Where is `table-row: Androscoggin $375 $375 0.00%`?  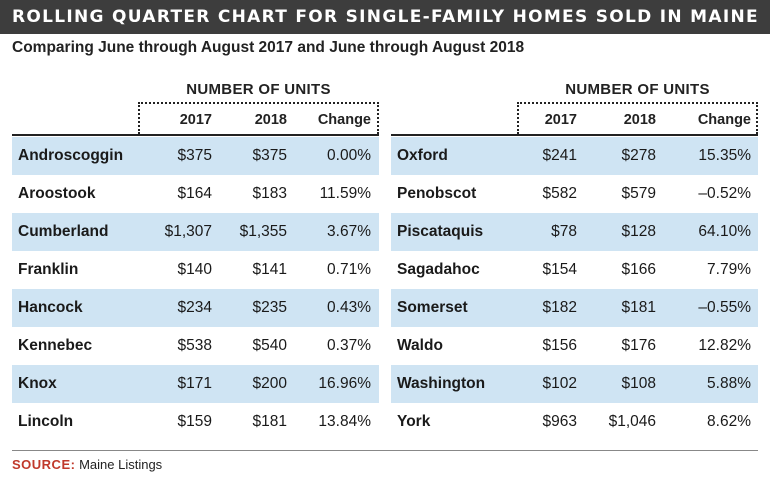 table-row: Androscoggin $375 $375 0.00% is located at coordinates (195, 156).